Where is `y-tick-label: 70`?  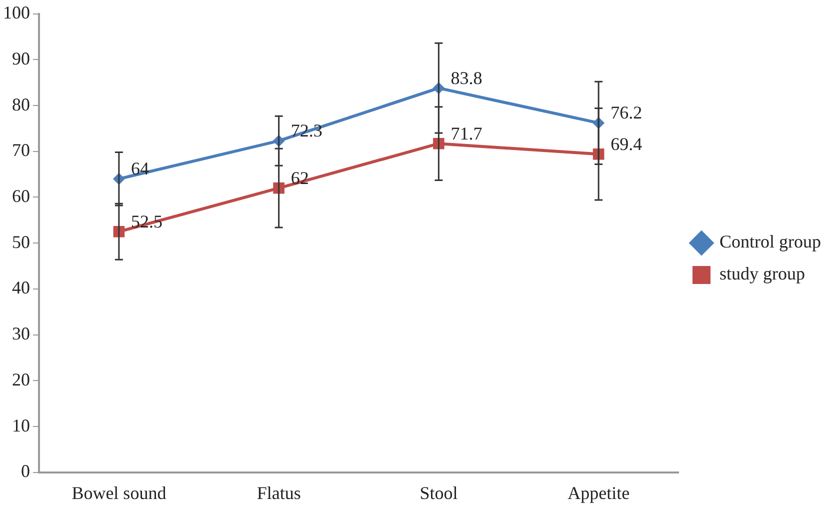 y-tick-label: 70 is located at coordinates (21, 150).